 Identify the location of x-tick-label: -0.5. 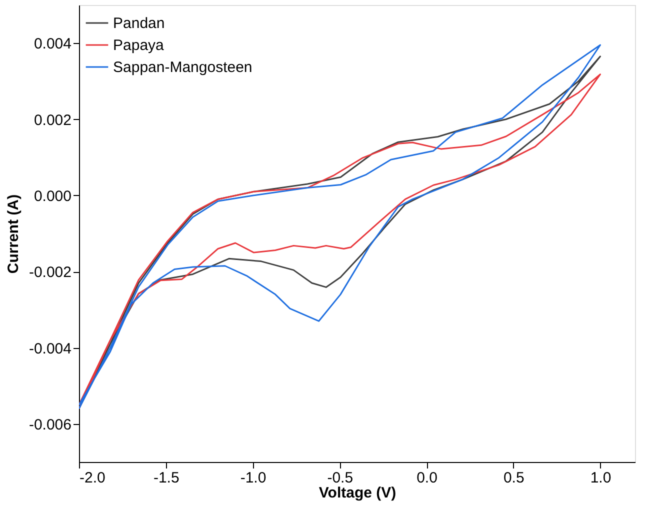
(340, 478).